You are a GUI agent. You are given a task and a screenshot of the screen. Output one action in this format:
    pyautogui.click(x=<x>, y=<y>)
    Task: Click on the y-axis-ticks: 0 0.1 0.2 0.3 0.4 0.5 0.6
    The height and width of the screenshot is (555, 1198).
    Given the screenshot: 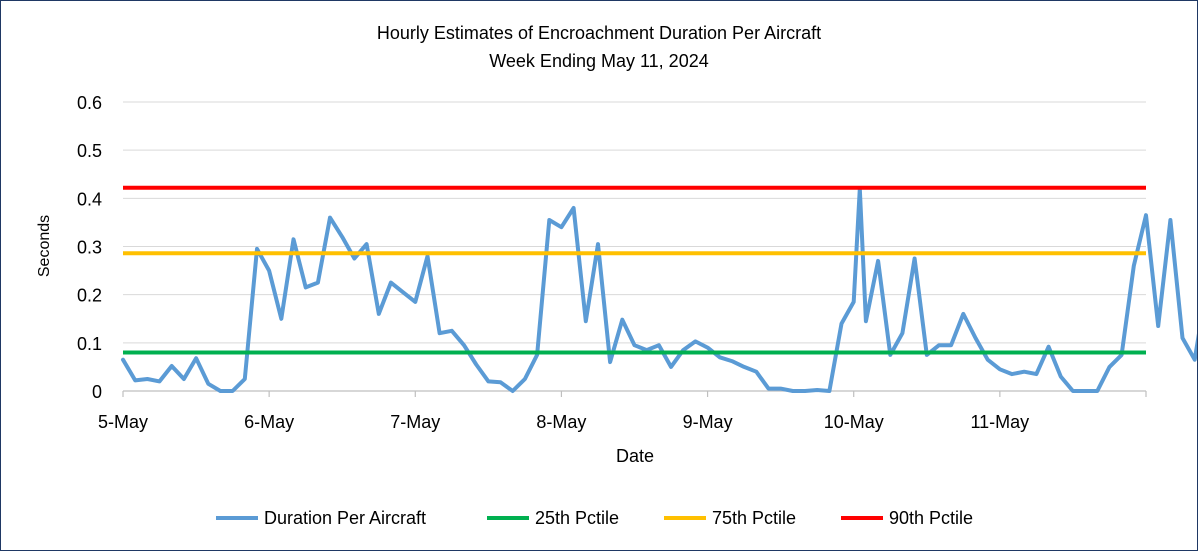 What is the action you would take?
    pyautogui.click(x=89, y=247)
    